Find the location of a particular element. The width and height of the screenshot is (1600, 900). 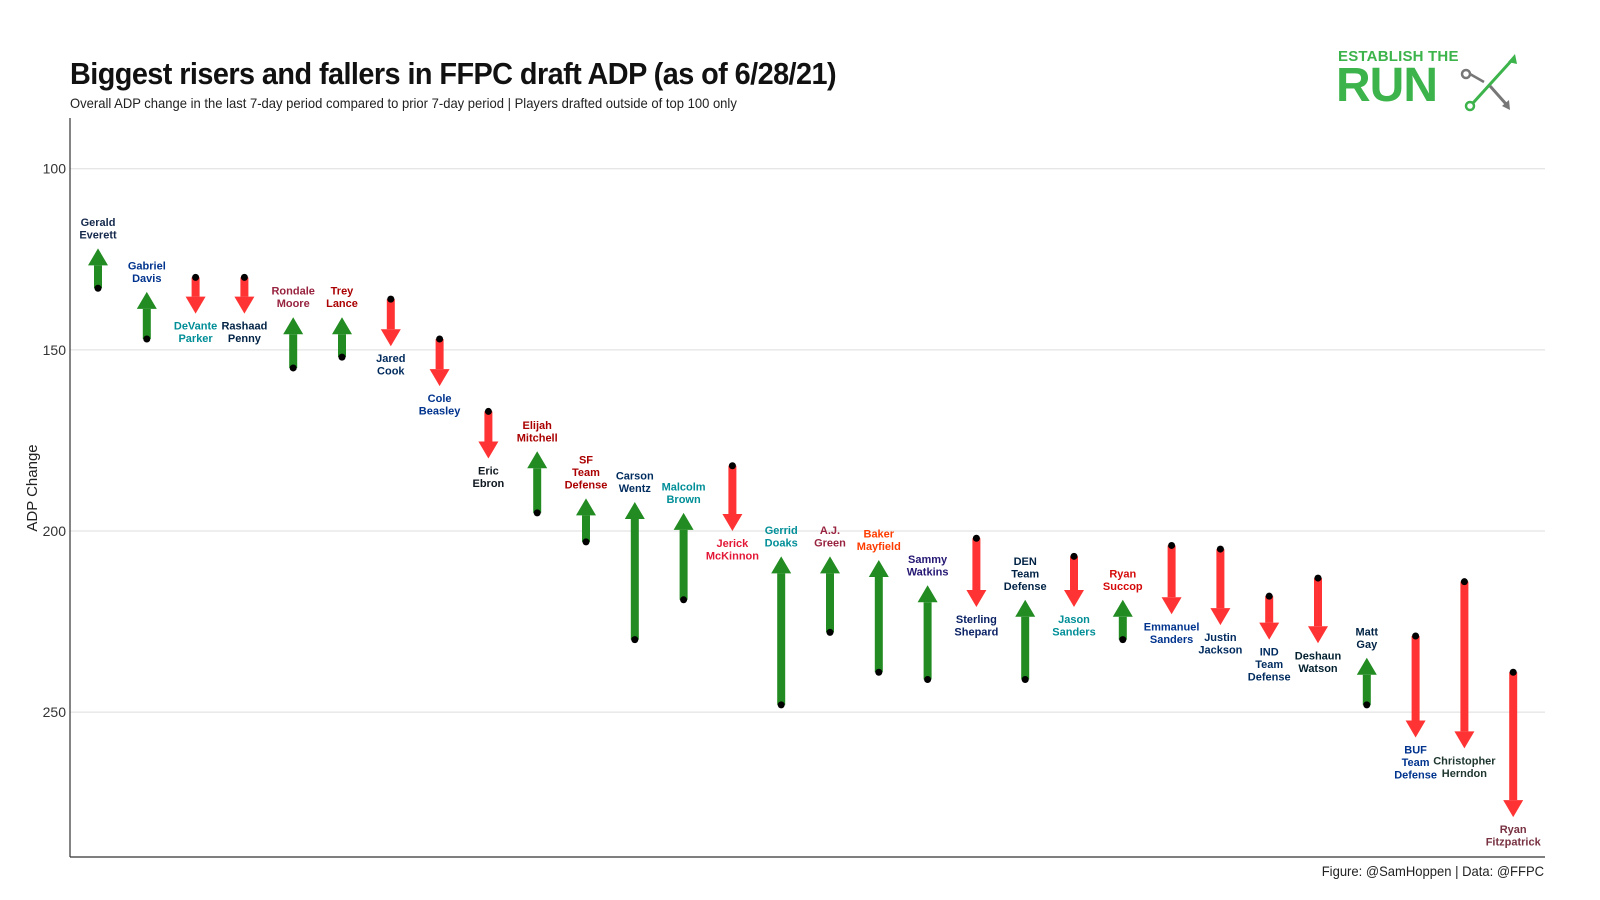

start-point-elijah-mitchell is located at coordinates (537, 513).